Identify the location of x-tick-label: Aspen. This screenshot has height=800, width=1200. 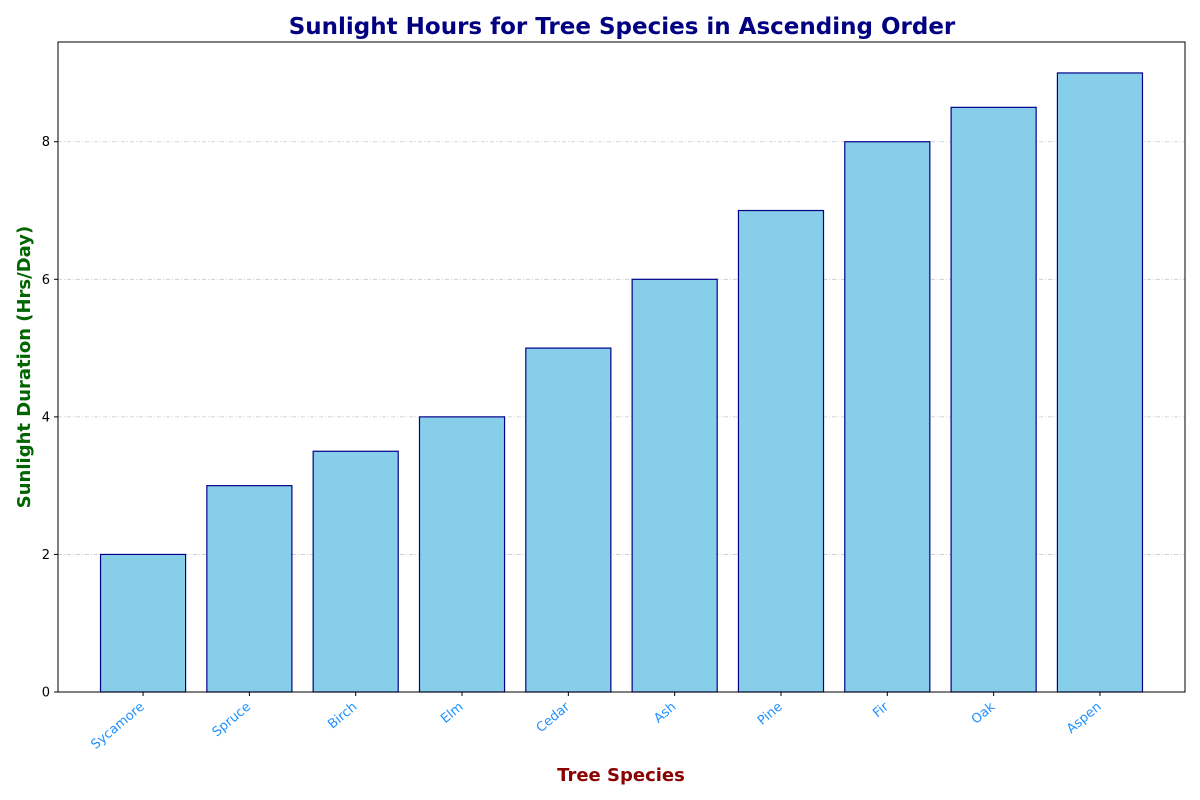
(1084, 718).